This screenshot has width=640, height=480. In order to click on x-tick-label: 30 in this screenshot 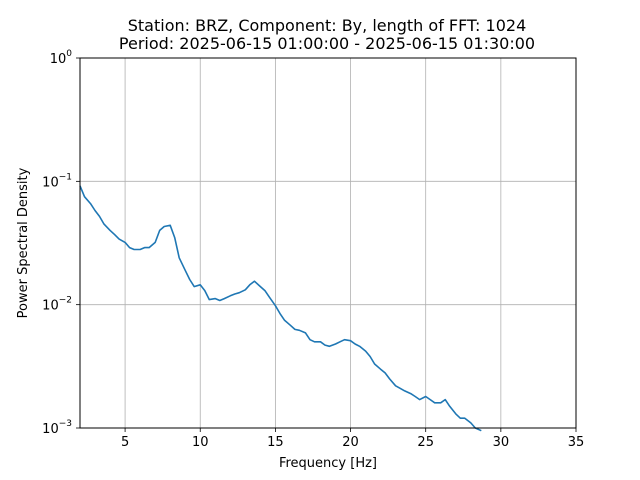, I will do `click(501, 442)`.